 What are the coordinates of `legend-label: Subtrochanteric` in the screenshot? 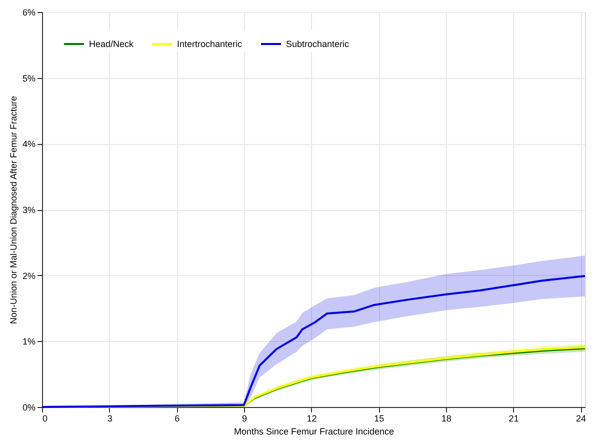 It's located at (318, 44).